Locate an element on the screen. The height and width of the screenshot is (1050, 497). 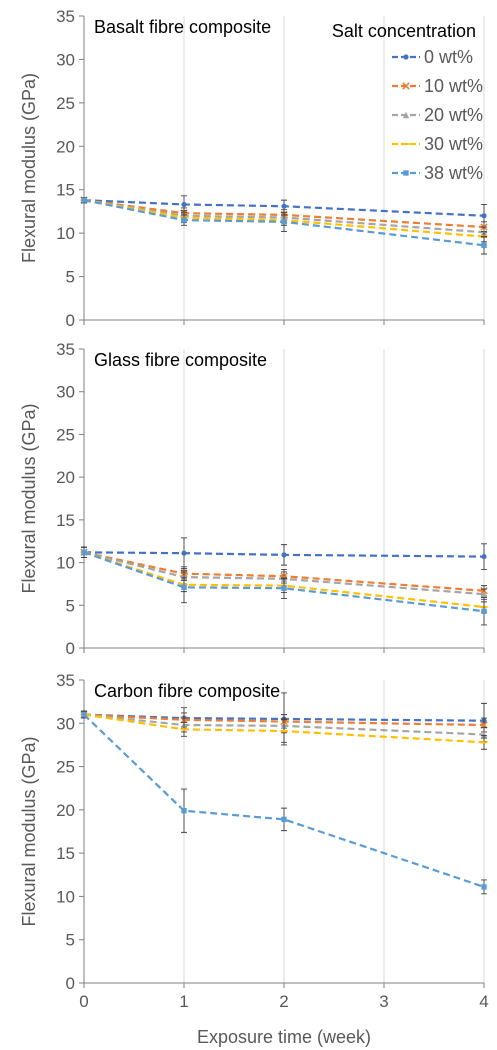
legend-label: 0 wt% is located at coordinates (448, 57).